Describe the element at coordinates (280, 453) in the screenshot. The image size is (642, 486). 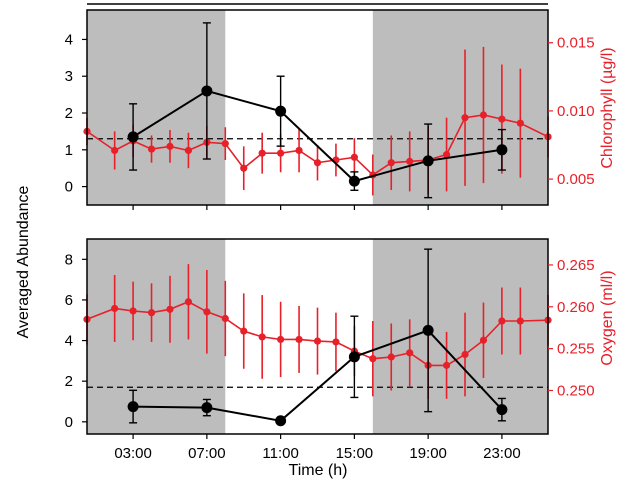
I see `x-tick-label-2: 11:00` at that location.